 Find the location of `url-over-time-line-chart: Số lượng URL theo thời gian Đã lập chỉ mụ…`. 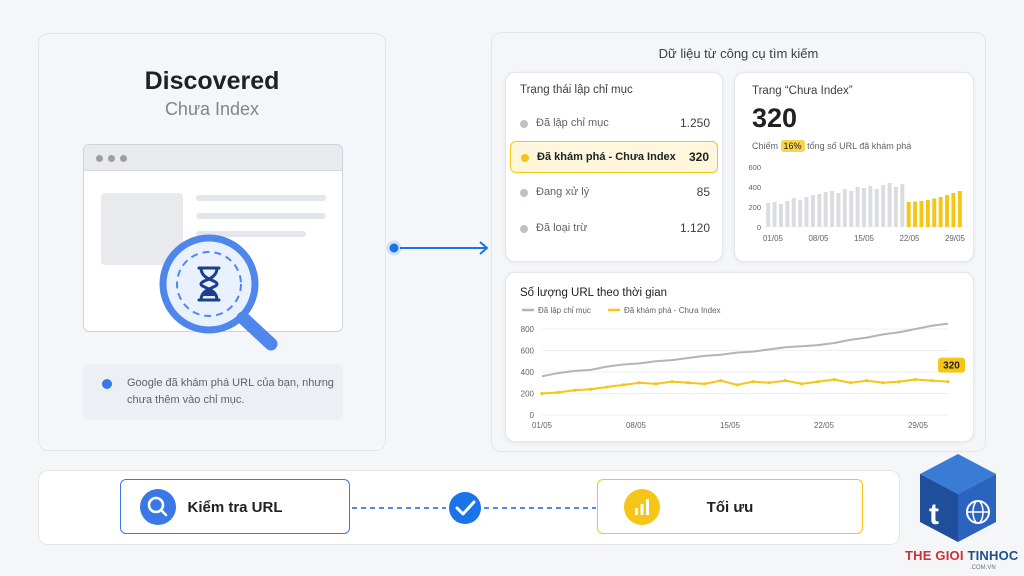

url-over-time-line-chart: Số lượng URL theo thời gian Đã lập chỉ mụ… is located at coordinates (742, 358).